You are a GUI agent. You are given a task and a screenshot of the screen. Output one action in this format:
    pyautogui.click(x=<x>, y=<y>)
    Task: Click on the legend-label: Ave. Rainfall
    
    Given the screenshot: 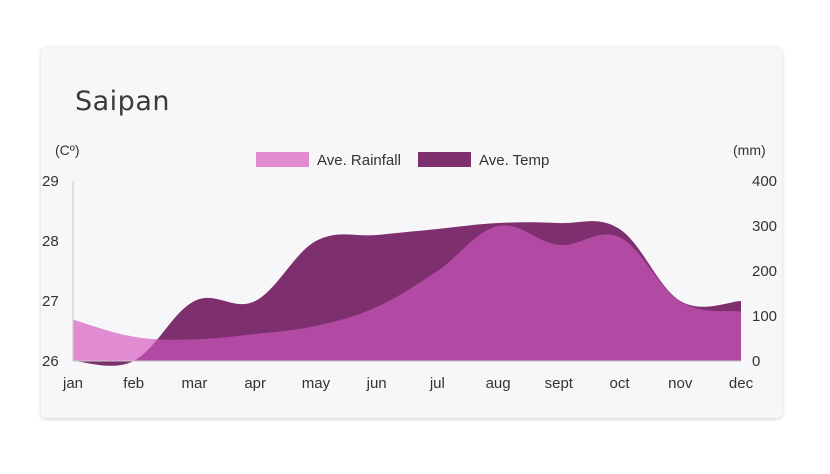 What is the action you would take?
    pyautogui.click(x=359, y=160)
    